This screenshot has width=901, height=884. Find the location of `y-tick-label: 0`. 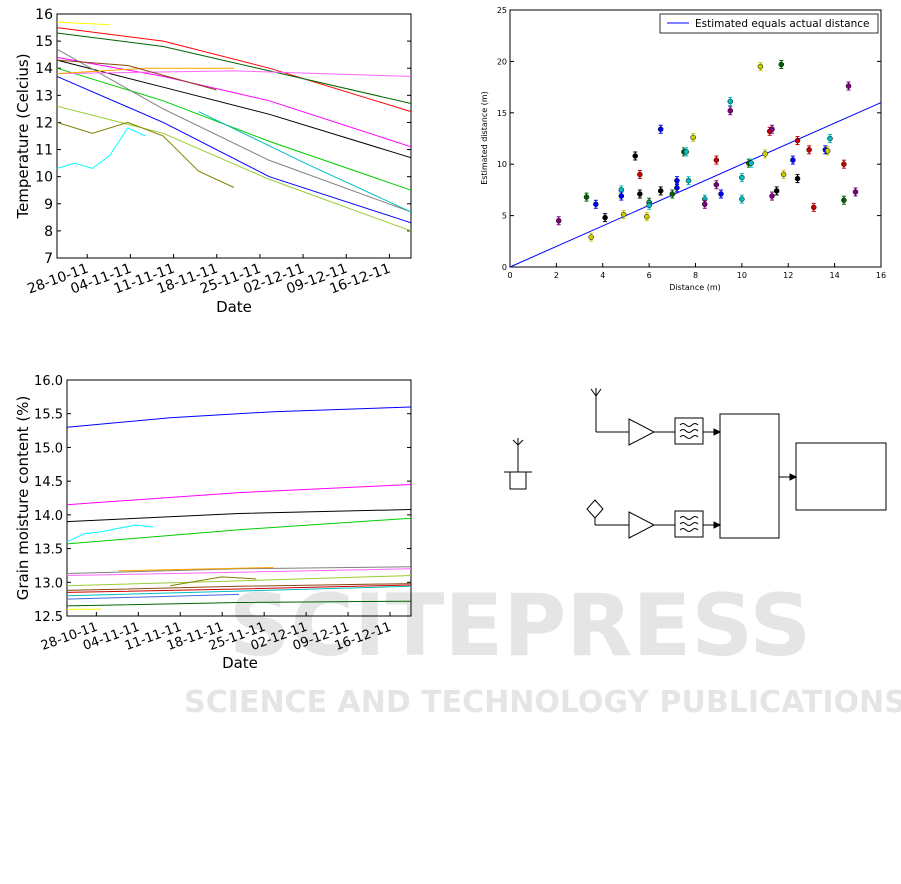

y-tick-label: 0 is located at coordinates (504, 267).